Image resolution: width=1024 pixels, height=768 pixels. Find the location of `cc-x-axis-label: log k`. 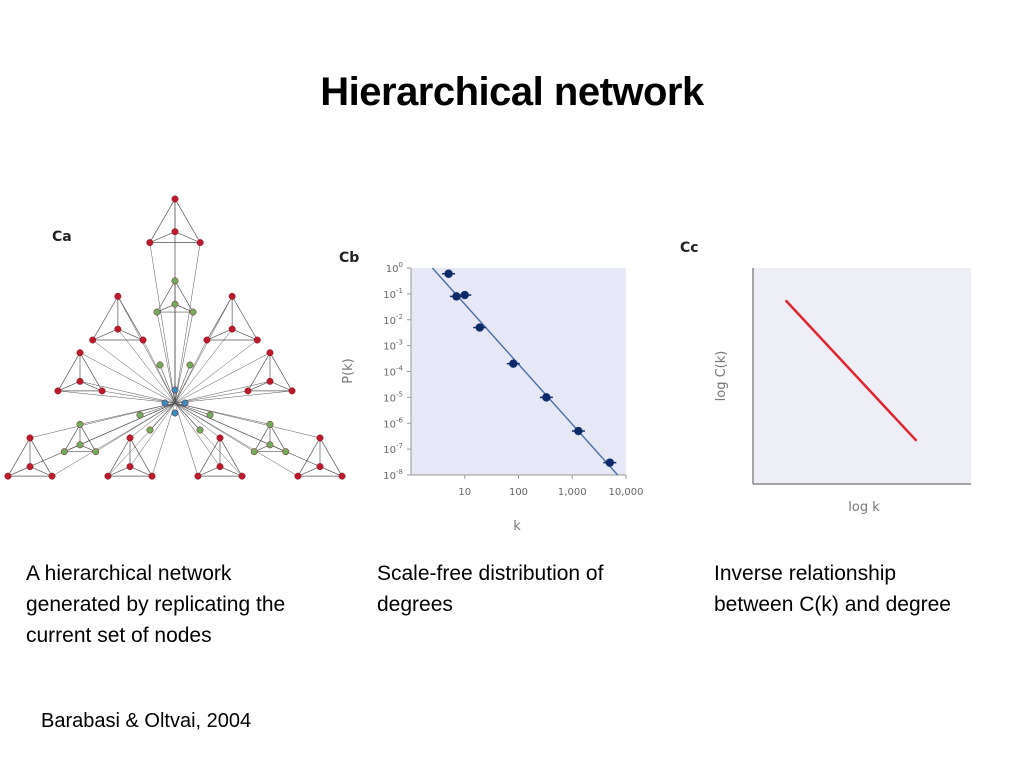

cc-x-axis-label: log k is located at coordinates (864, 507).